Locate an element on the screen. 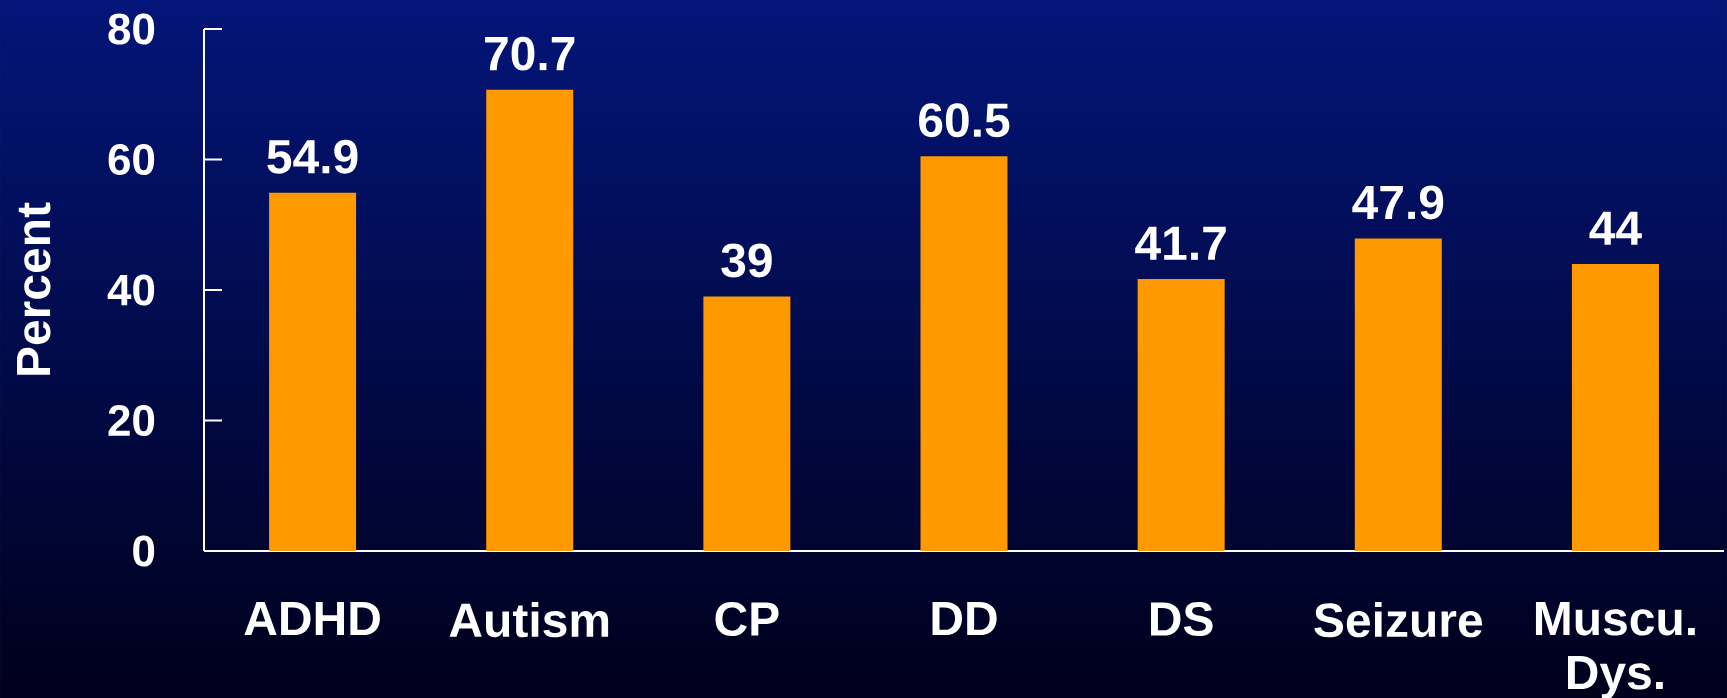 This screenshot has width=1727, height=698. data-label: 47.9 is located at coordinates (1398, 202).